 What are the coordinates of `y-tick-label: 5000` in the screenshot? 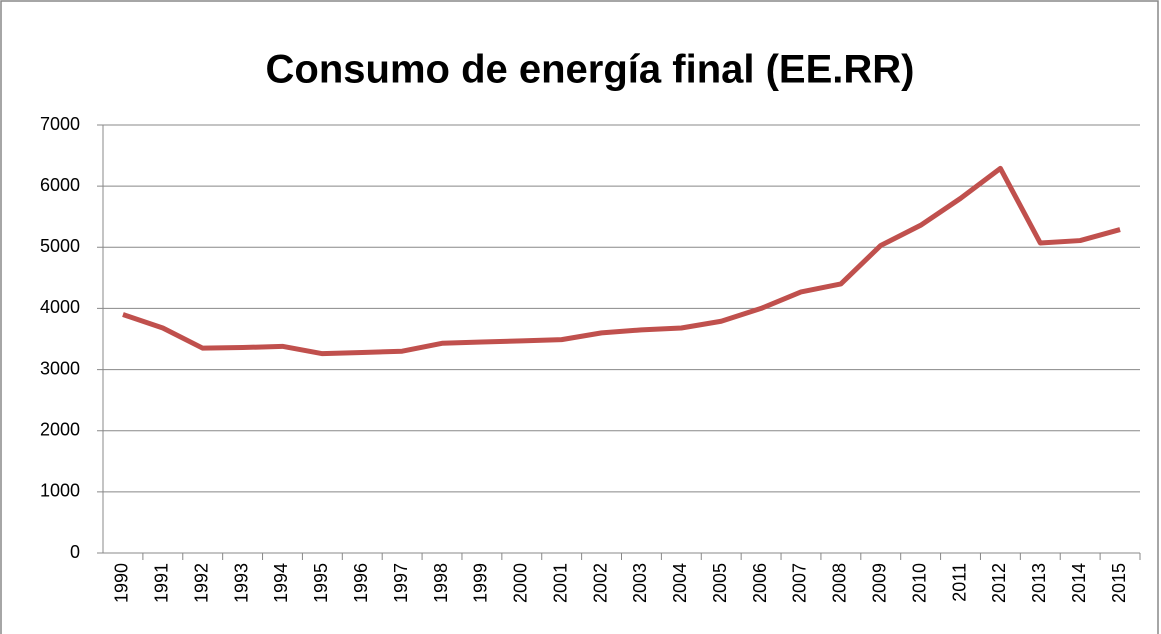 It's located at (60, 246).